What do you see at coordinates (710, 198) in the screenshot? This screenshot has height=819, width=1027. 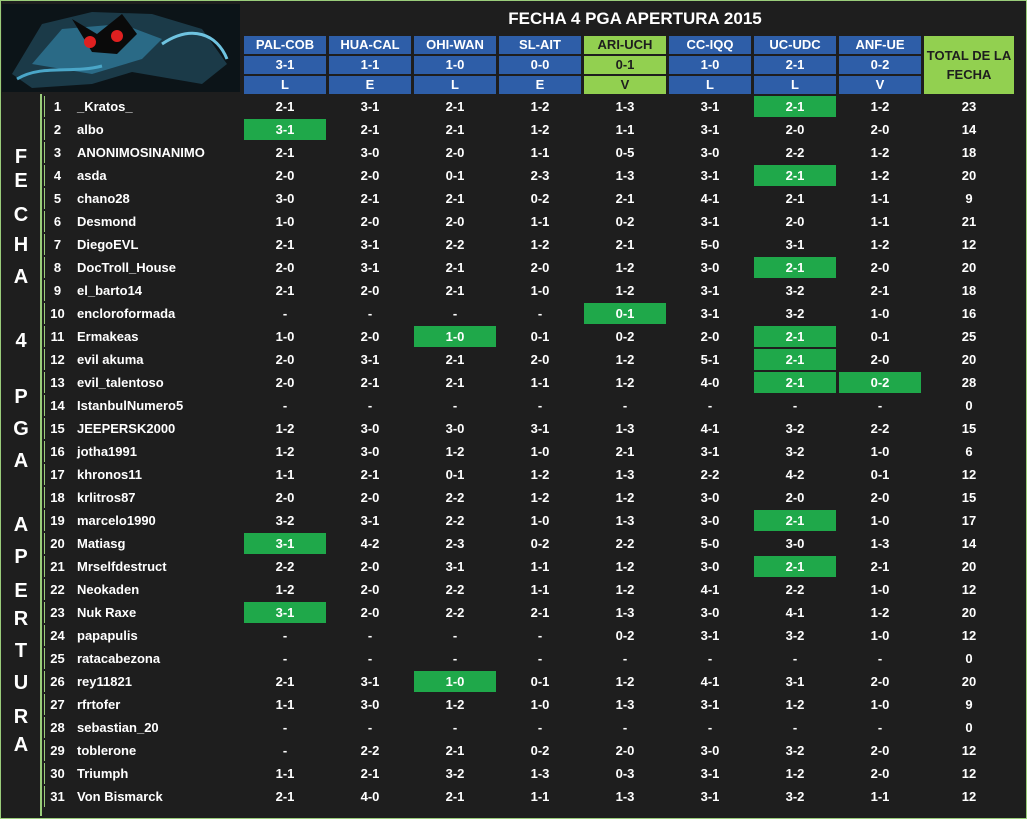 I see `prediction-cell: 4-1` at bounding box center [710, 198].